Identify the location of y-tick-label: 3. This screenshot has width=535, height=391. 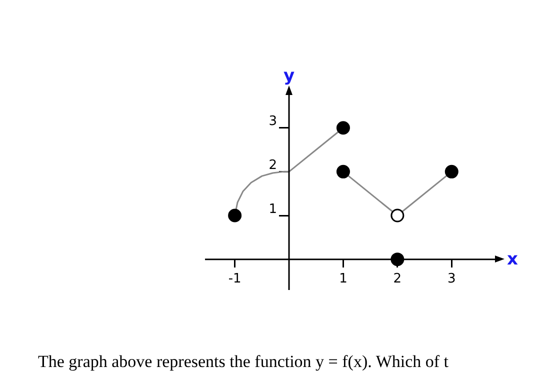
(273, 122).